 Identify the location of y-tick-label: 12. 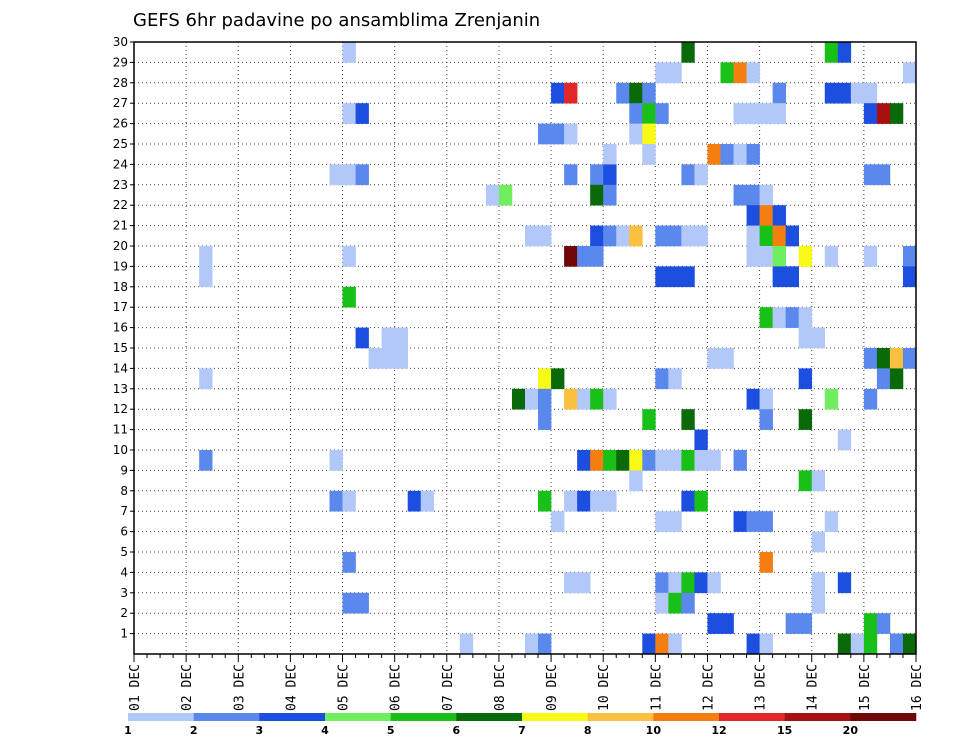
(120, 409).